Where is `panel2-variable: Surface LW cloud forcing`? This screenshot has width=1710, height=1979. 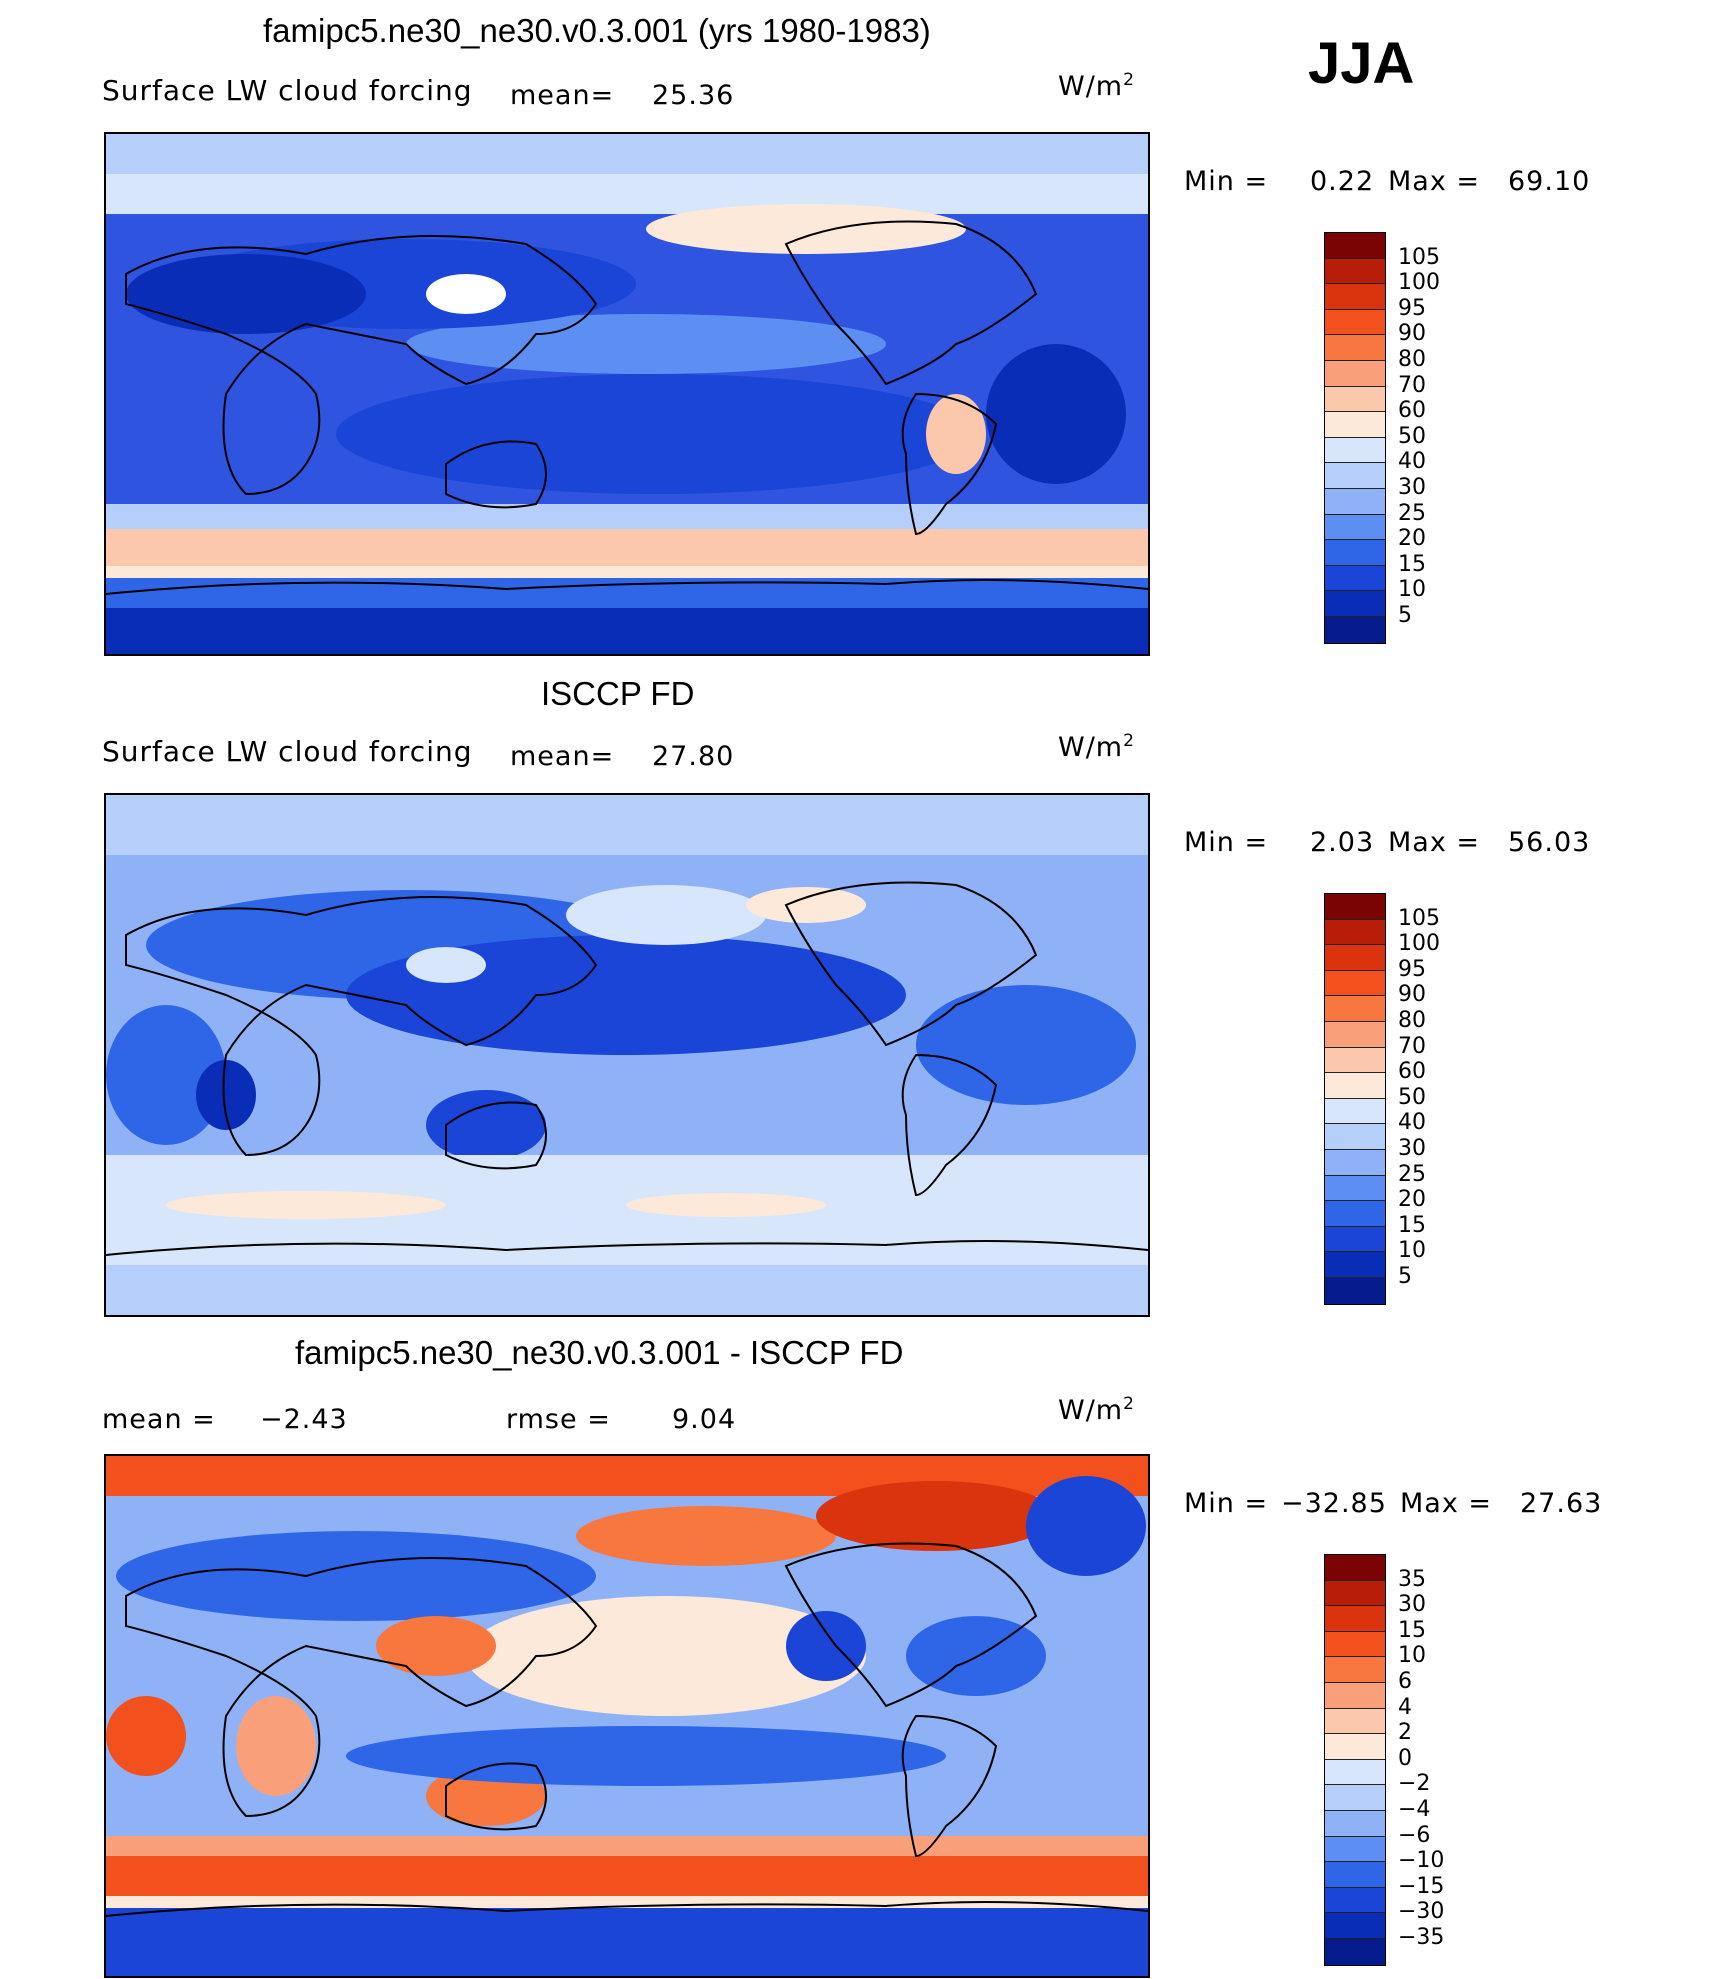 panel2-variable: Surface LW cloud forcing is located at coordinates (287, 751).